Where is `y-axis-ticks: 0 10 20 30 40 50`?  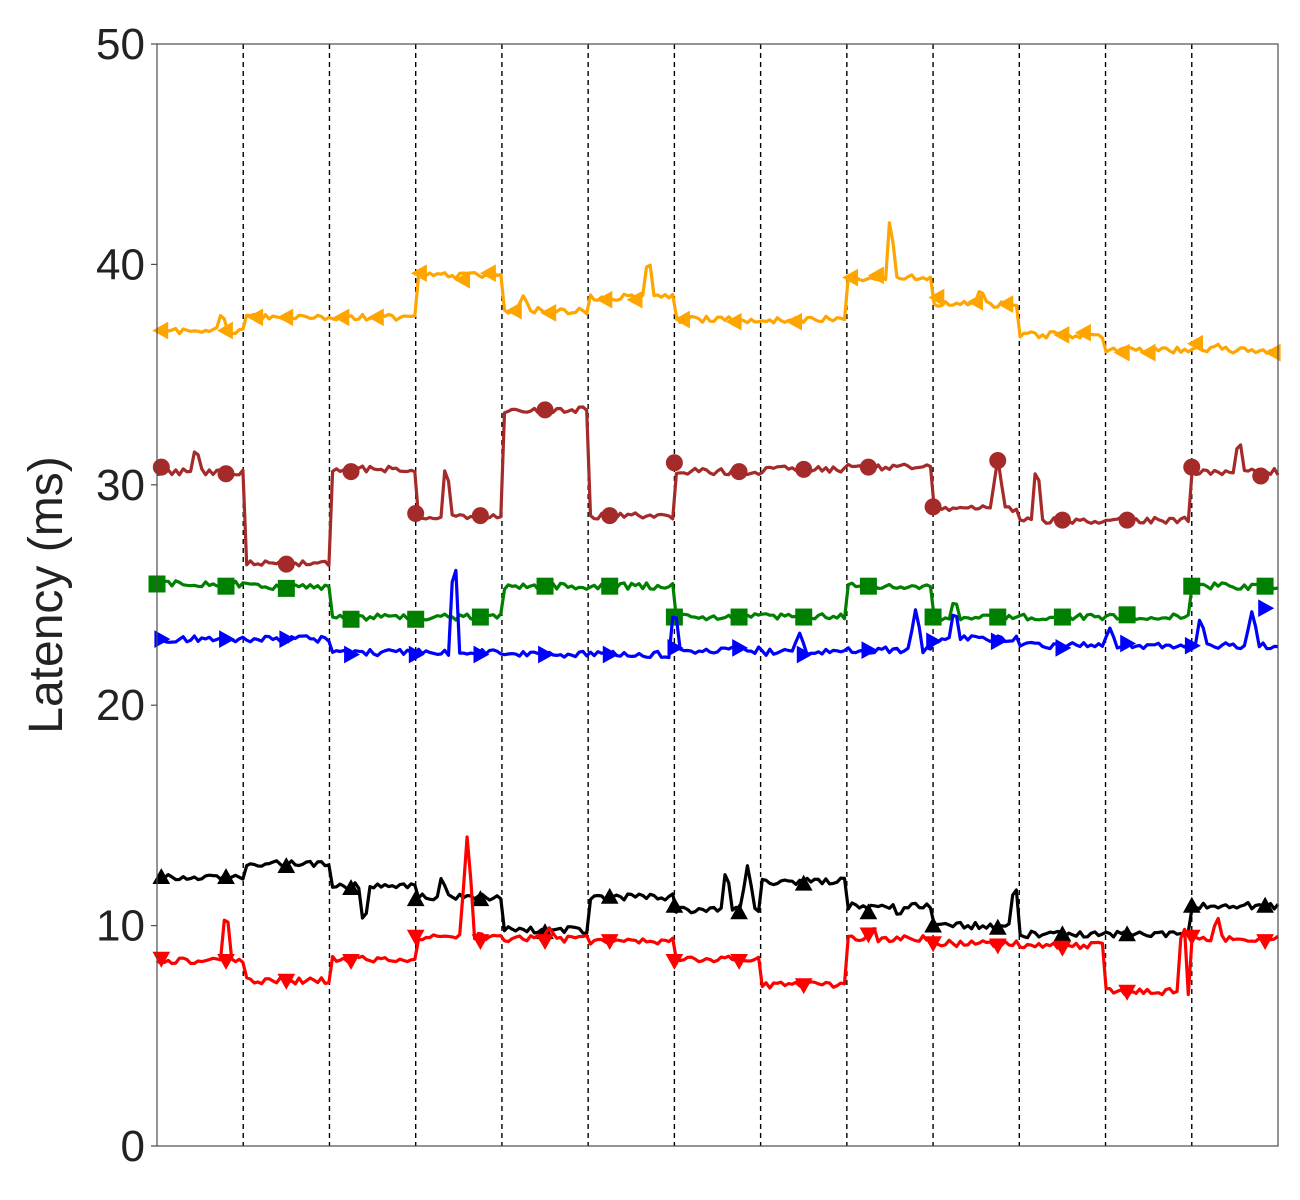 y-axis-ticks: 0 10 20 30 40 50 is located at coordinates (126, 595).